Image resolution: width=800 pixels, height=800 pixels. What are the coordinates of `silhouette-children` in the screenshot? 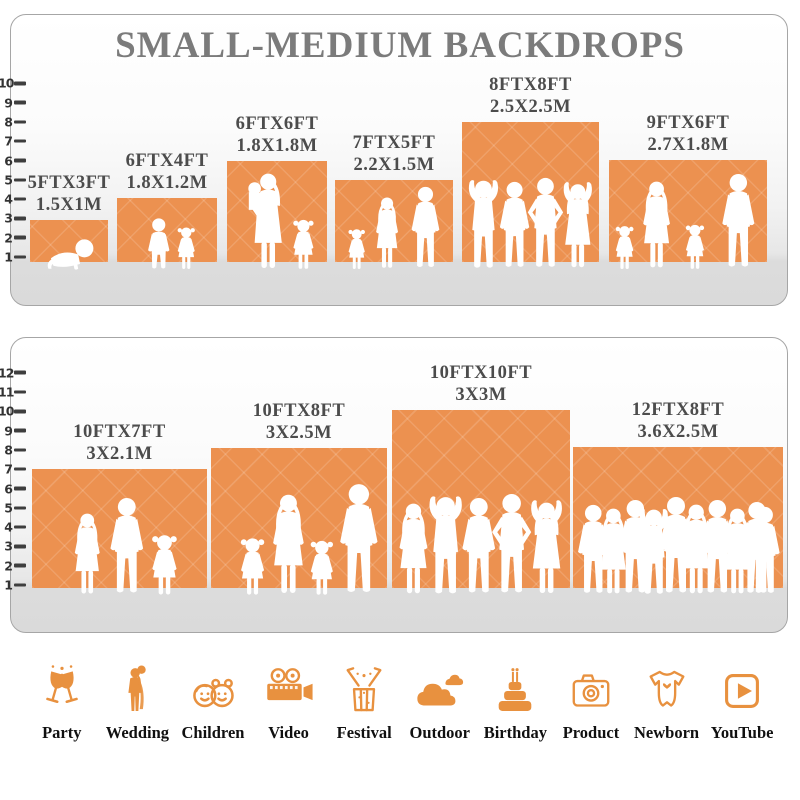 It's located at (171, 243).